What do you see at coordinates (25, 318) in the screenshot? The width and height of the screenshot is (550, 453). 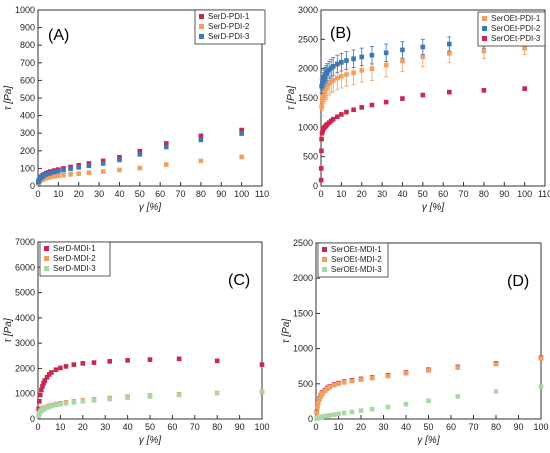 I see `y-tick-label: 4000` at bounding box center [25, 318].